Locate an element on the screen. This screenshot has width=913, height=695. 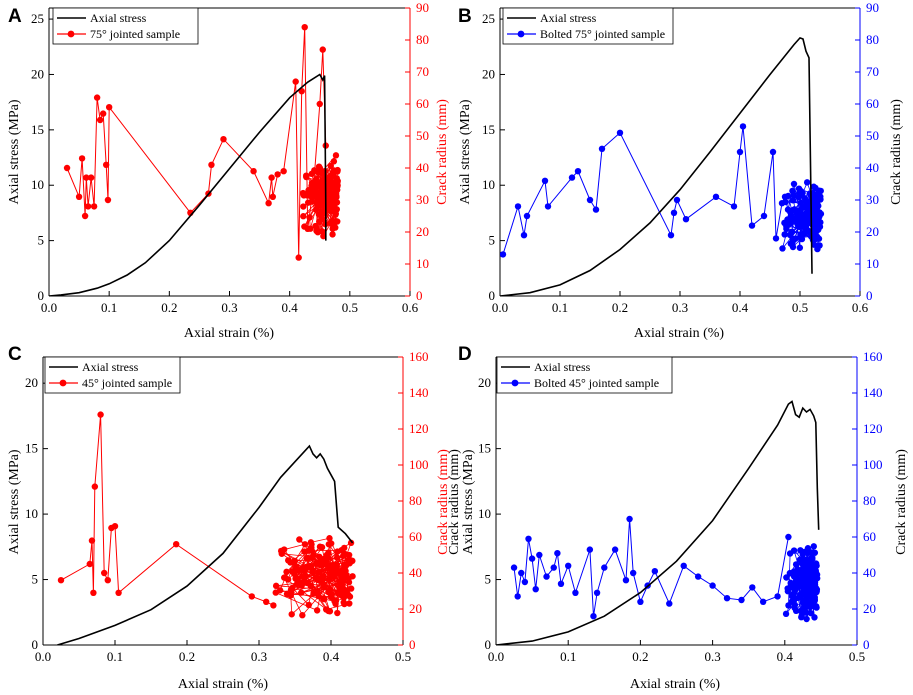
panel-b-legend-crack: Bolted 75° jointed sample is located at coordinates (602, 34).